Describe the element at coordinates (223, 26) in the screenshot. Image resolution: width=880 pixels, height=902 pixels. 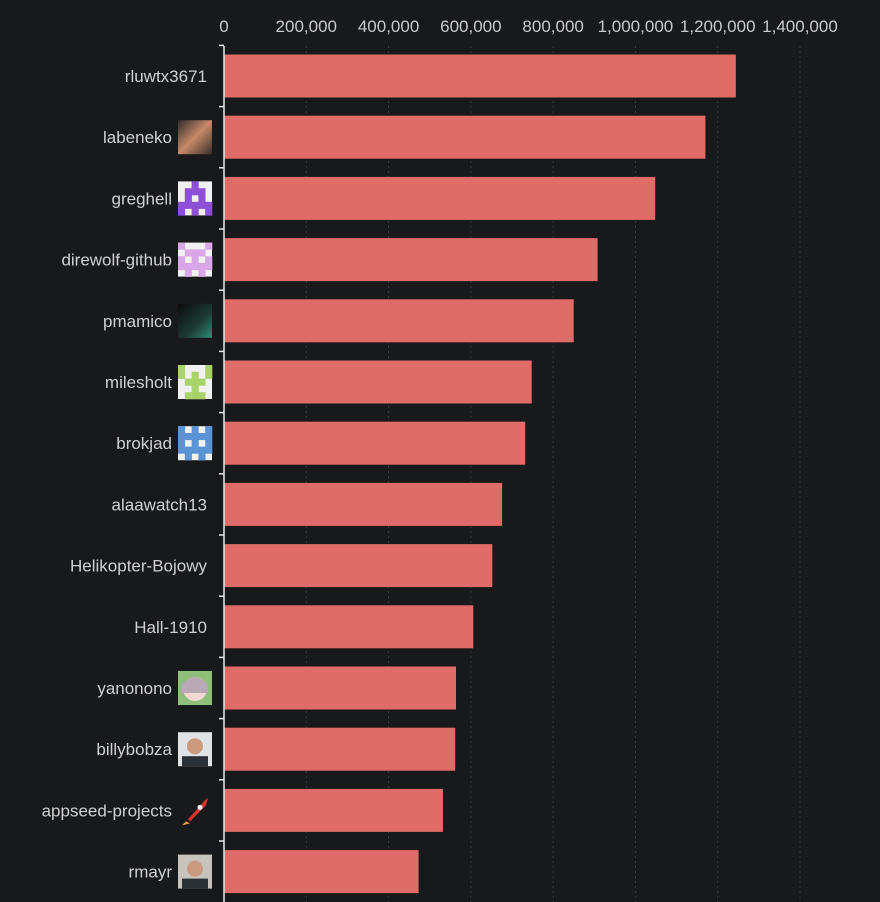
I see `x-tick-label: 0` at that location.